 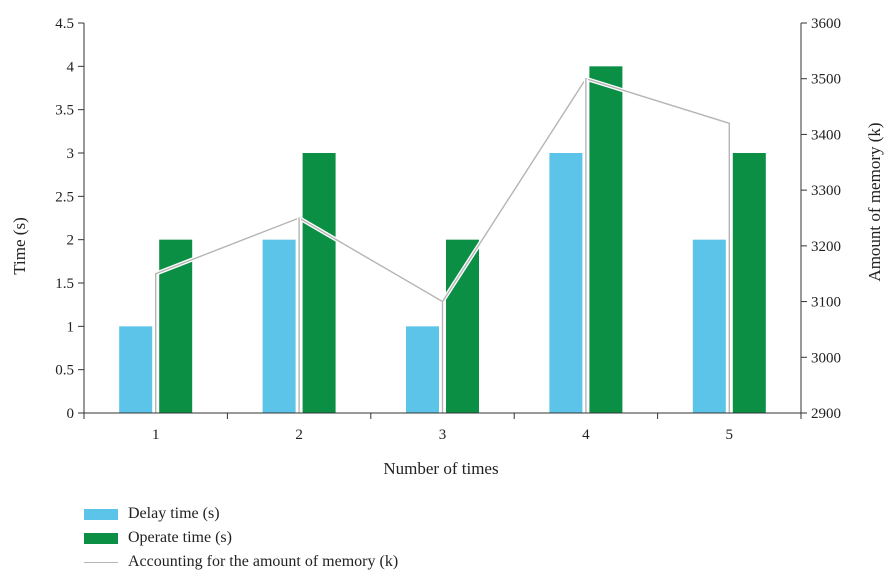 I want to click on legend-swatch-delay, so click(x=101, y=514).